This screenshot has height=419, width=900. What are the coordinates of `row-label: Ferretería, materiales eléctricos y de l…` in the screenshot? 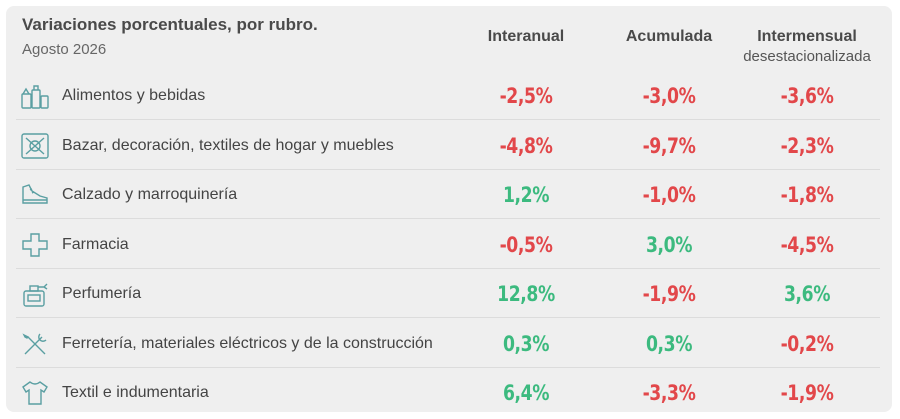 It's located at (247, 343).